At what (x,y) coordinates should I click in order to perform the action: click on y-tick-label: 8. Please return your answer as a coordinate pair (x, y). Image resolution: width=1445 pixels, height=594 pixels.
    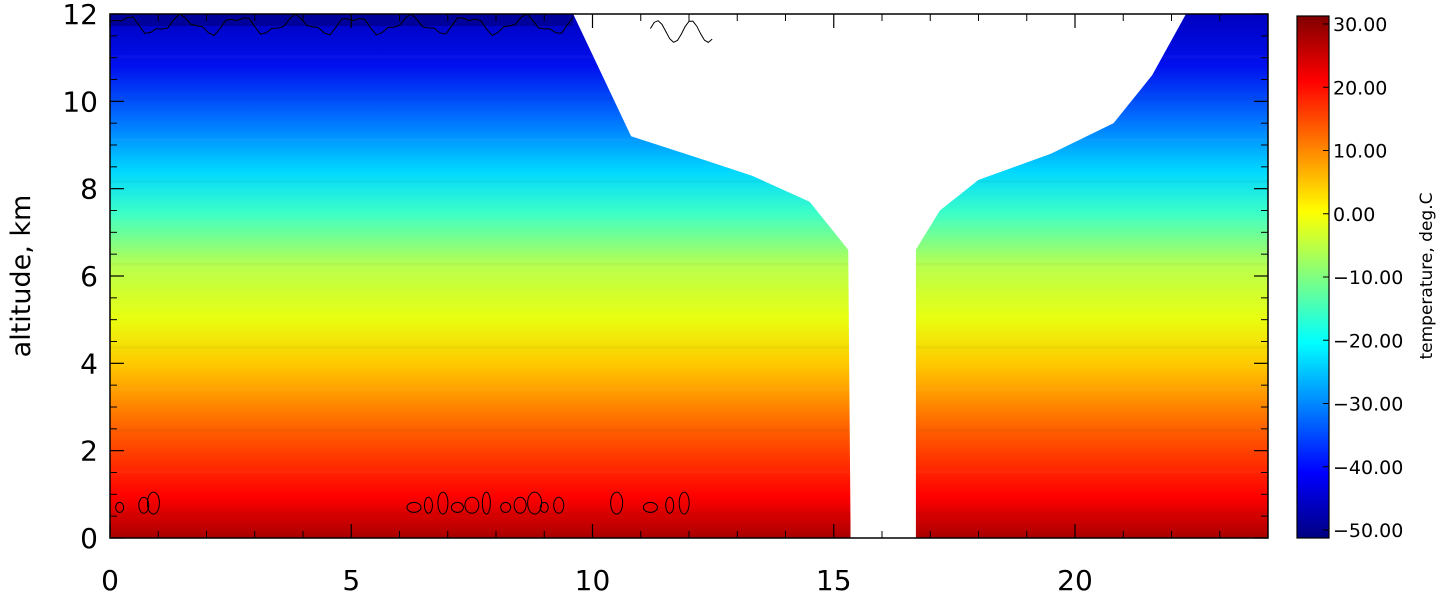
    Looking at the image, I should click on (89, 189).